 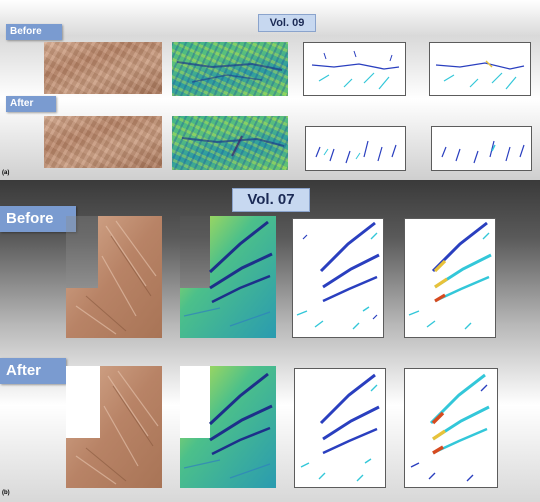 I want to click on surface-photo-shape-after-b, so click(x=114, y=427).